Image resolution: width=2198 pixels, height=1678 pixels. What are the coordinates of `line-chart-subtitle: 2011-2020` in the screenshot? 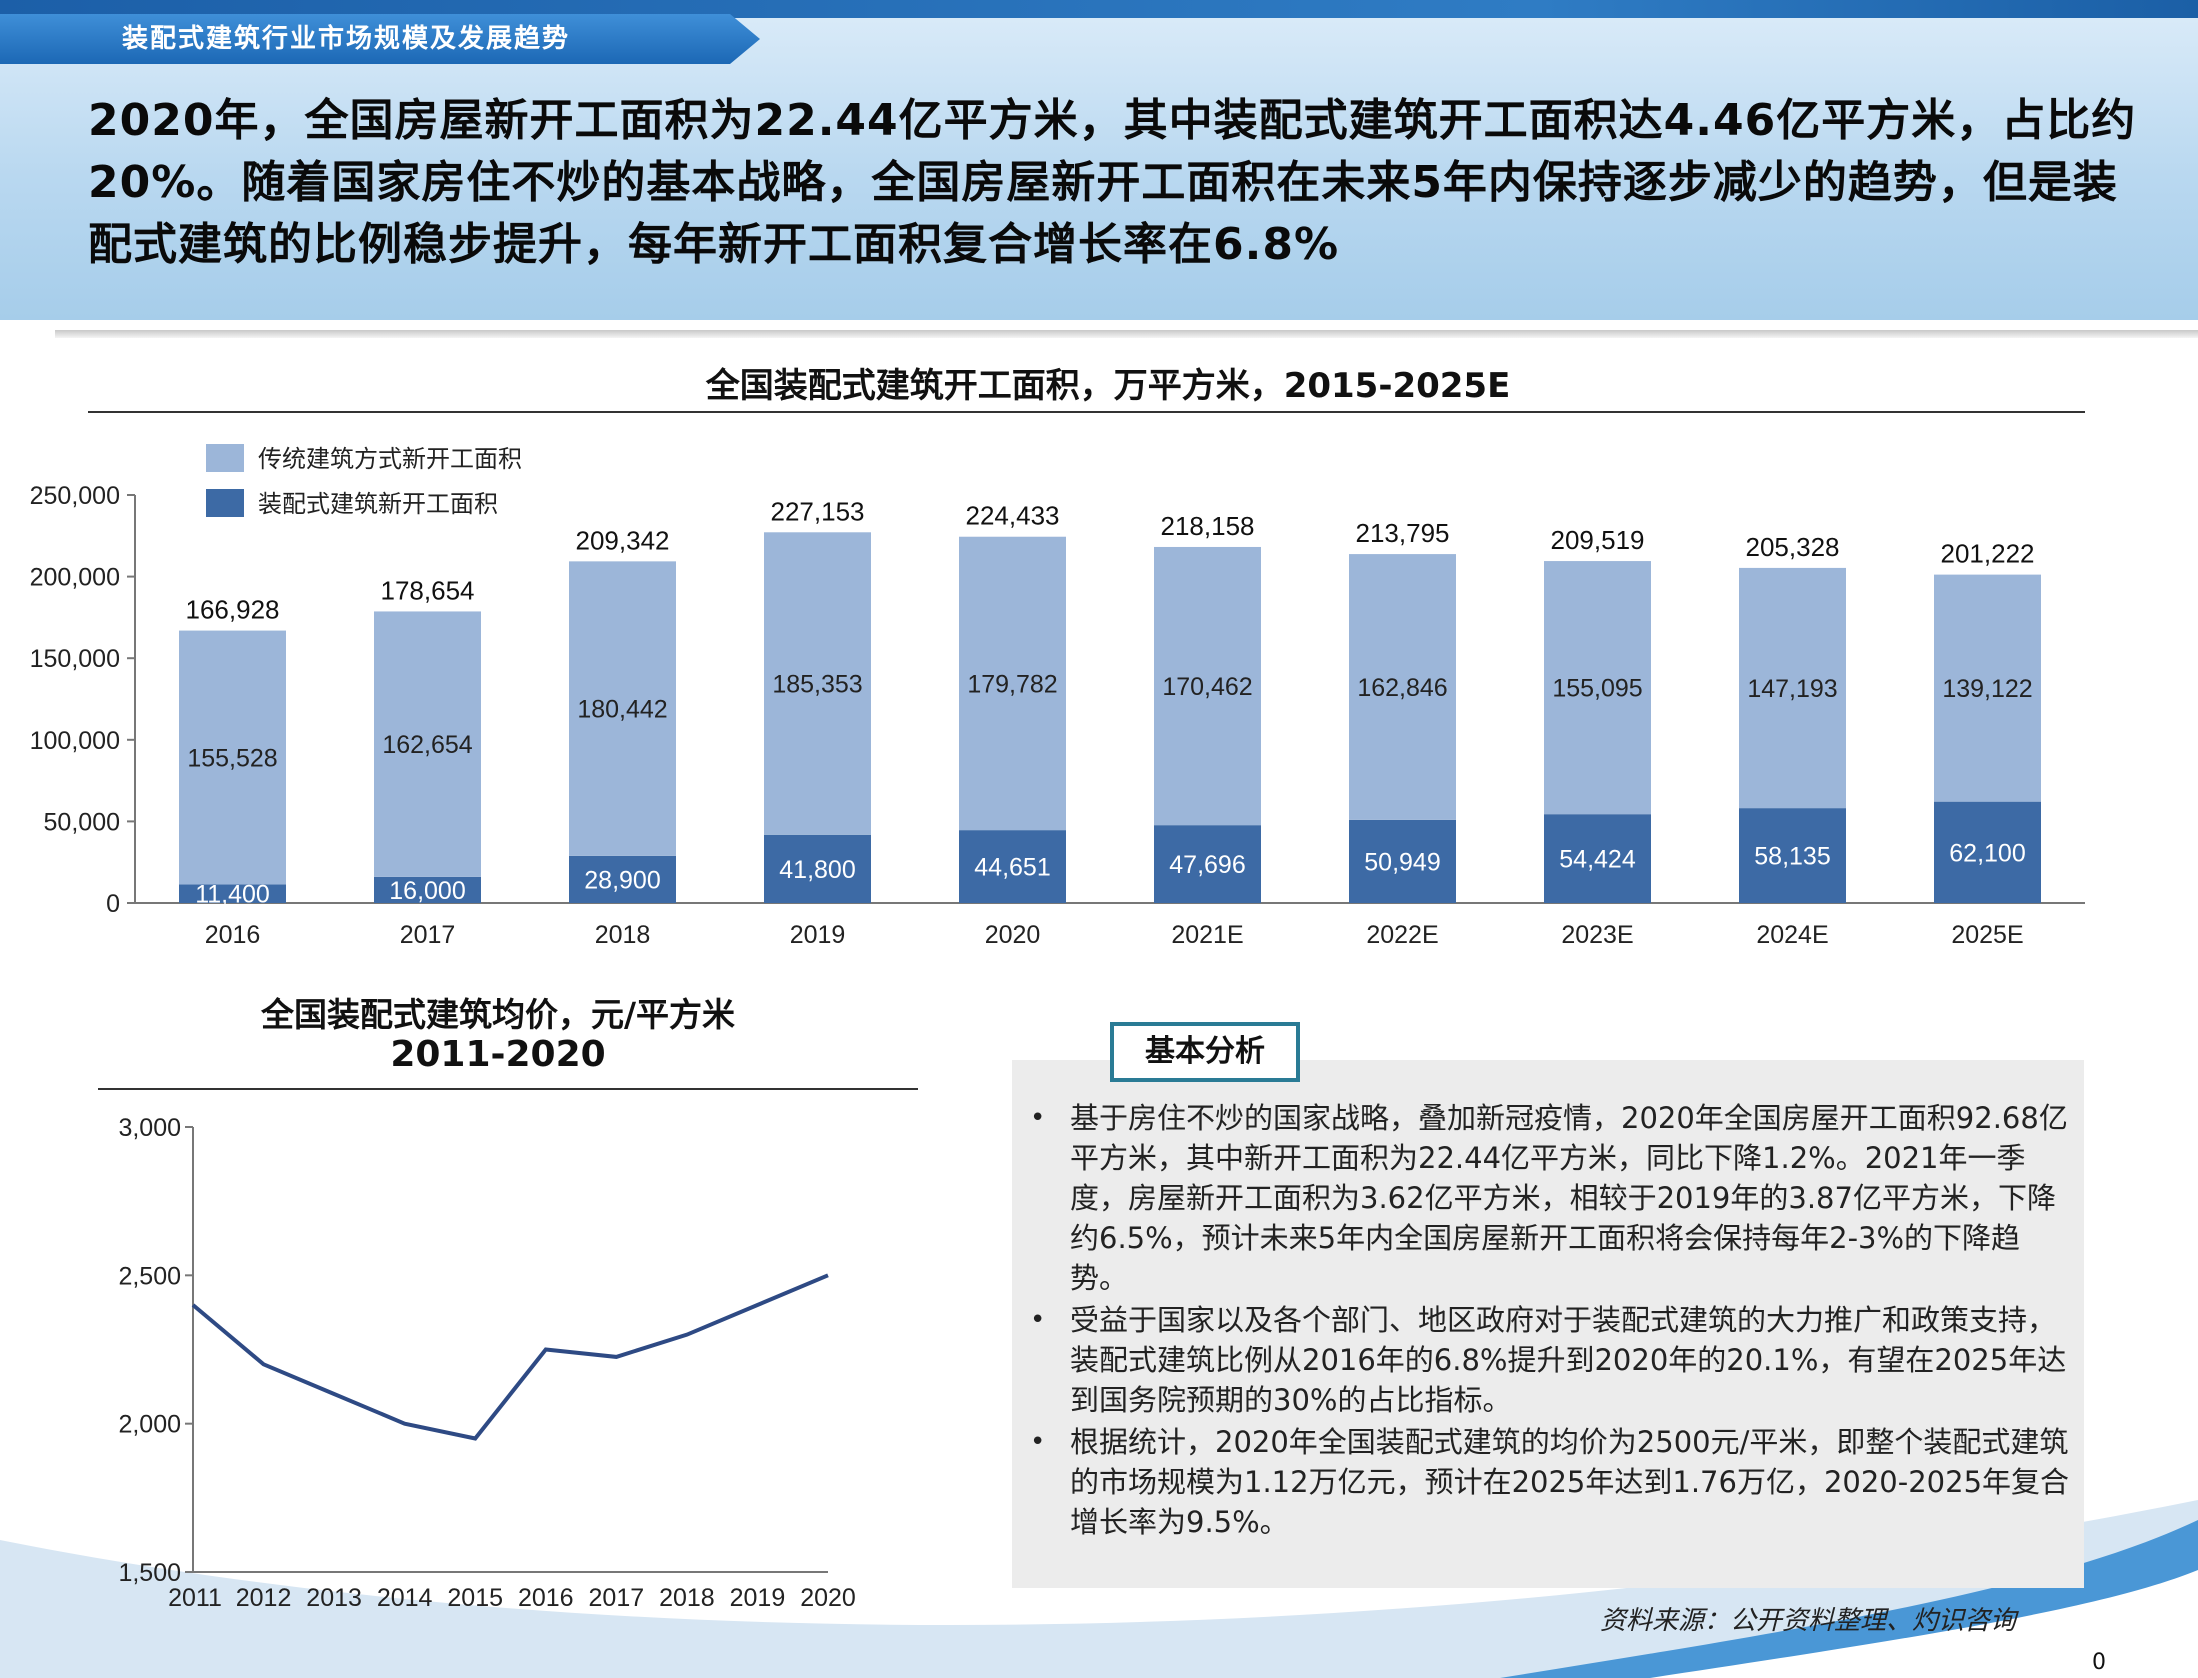 It's located at (498, 1054).